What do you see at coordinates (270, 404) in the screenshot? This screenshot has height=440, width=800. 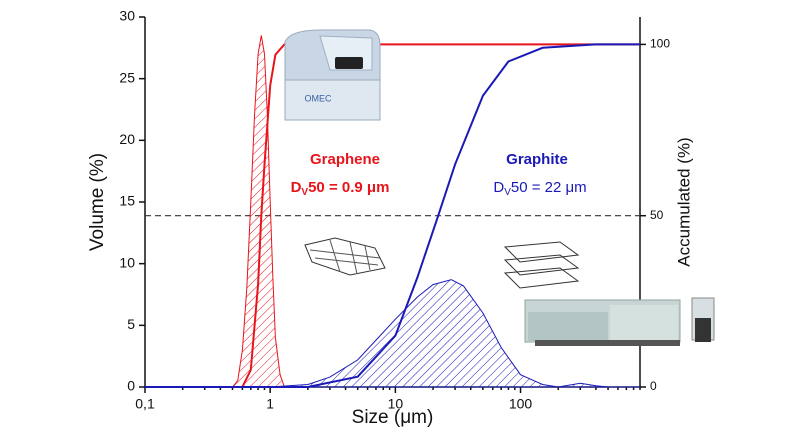 I see `x-tick-label: 1` at bounding box center [270, 404].